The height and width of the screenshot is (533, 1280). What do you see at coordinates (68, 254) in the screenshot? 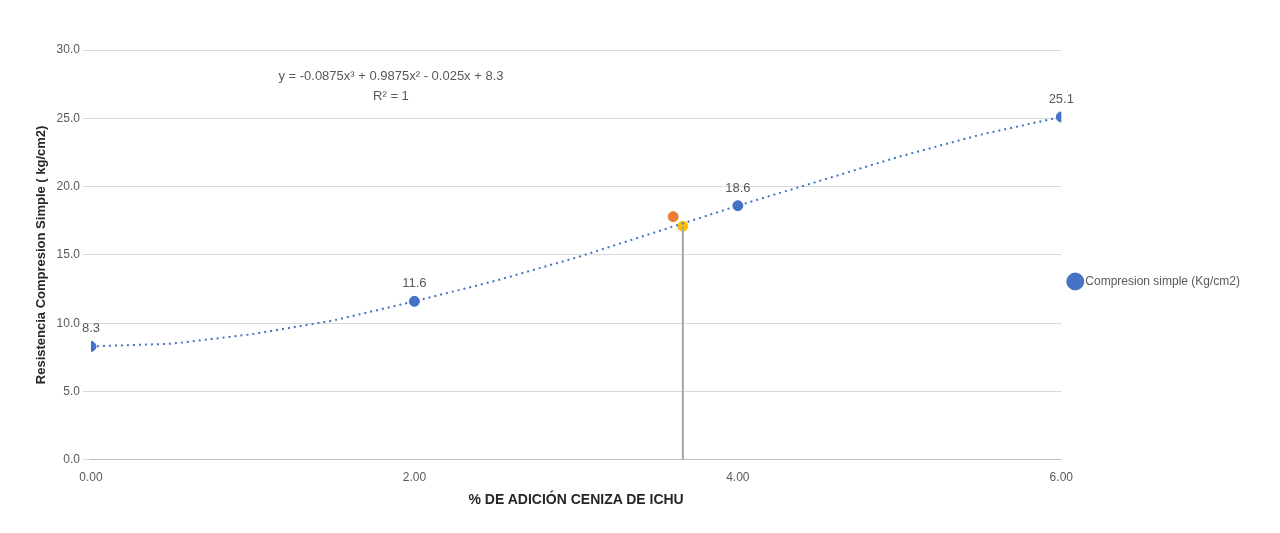
I see `y-tick-label: 15.0` at bounding box center [68, 254].